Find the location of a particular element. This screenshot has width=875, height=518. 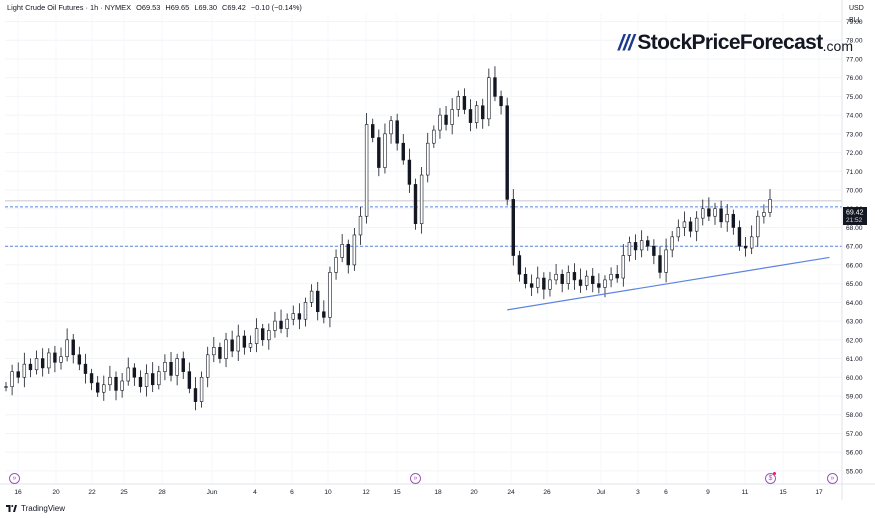

last-price-value: 69.42 is located at coordinates (855, 213).